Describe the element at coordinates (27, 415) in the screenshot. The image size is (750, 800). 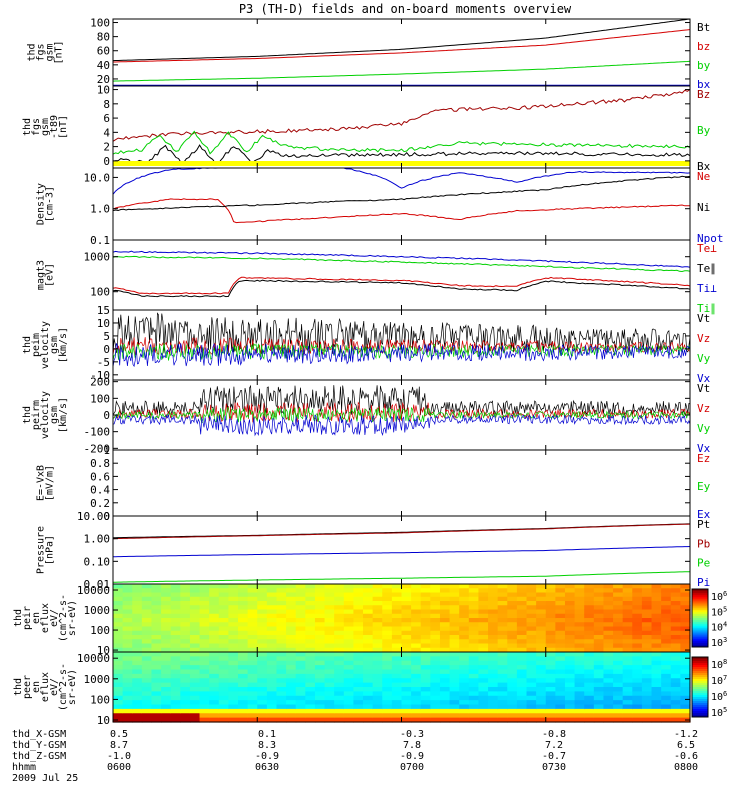
I see `y-axis-label-line: thd` at that location.